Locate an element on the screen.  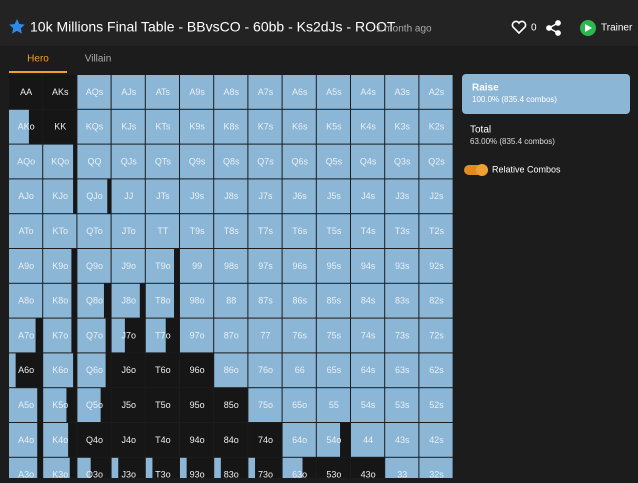
hand-label: T2s is located at coordinates (437, 231).